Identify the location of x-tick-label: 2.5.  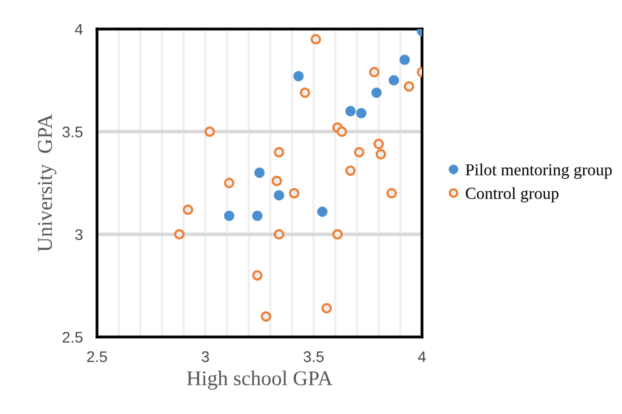
(97, 356).